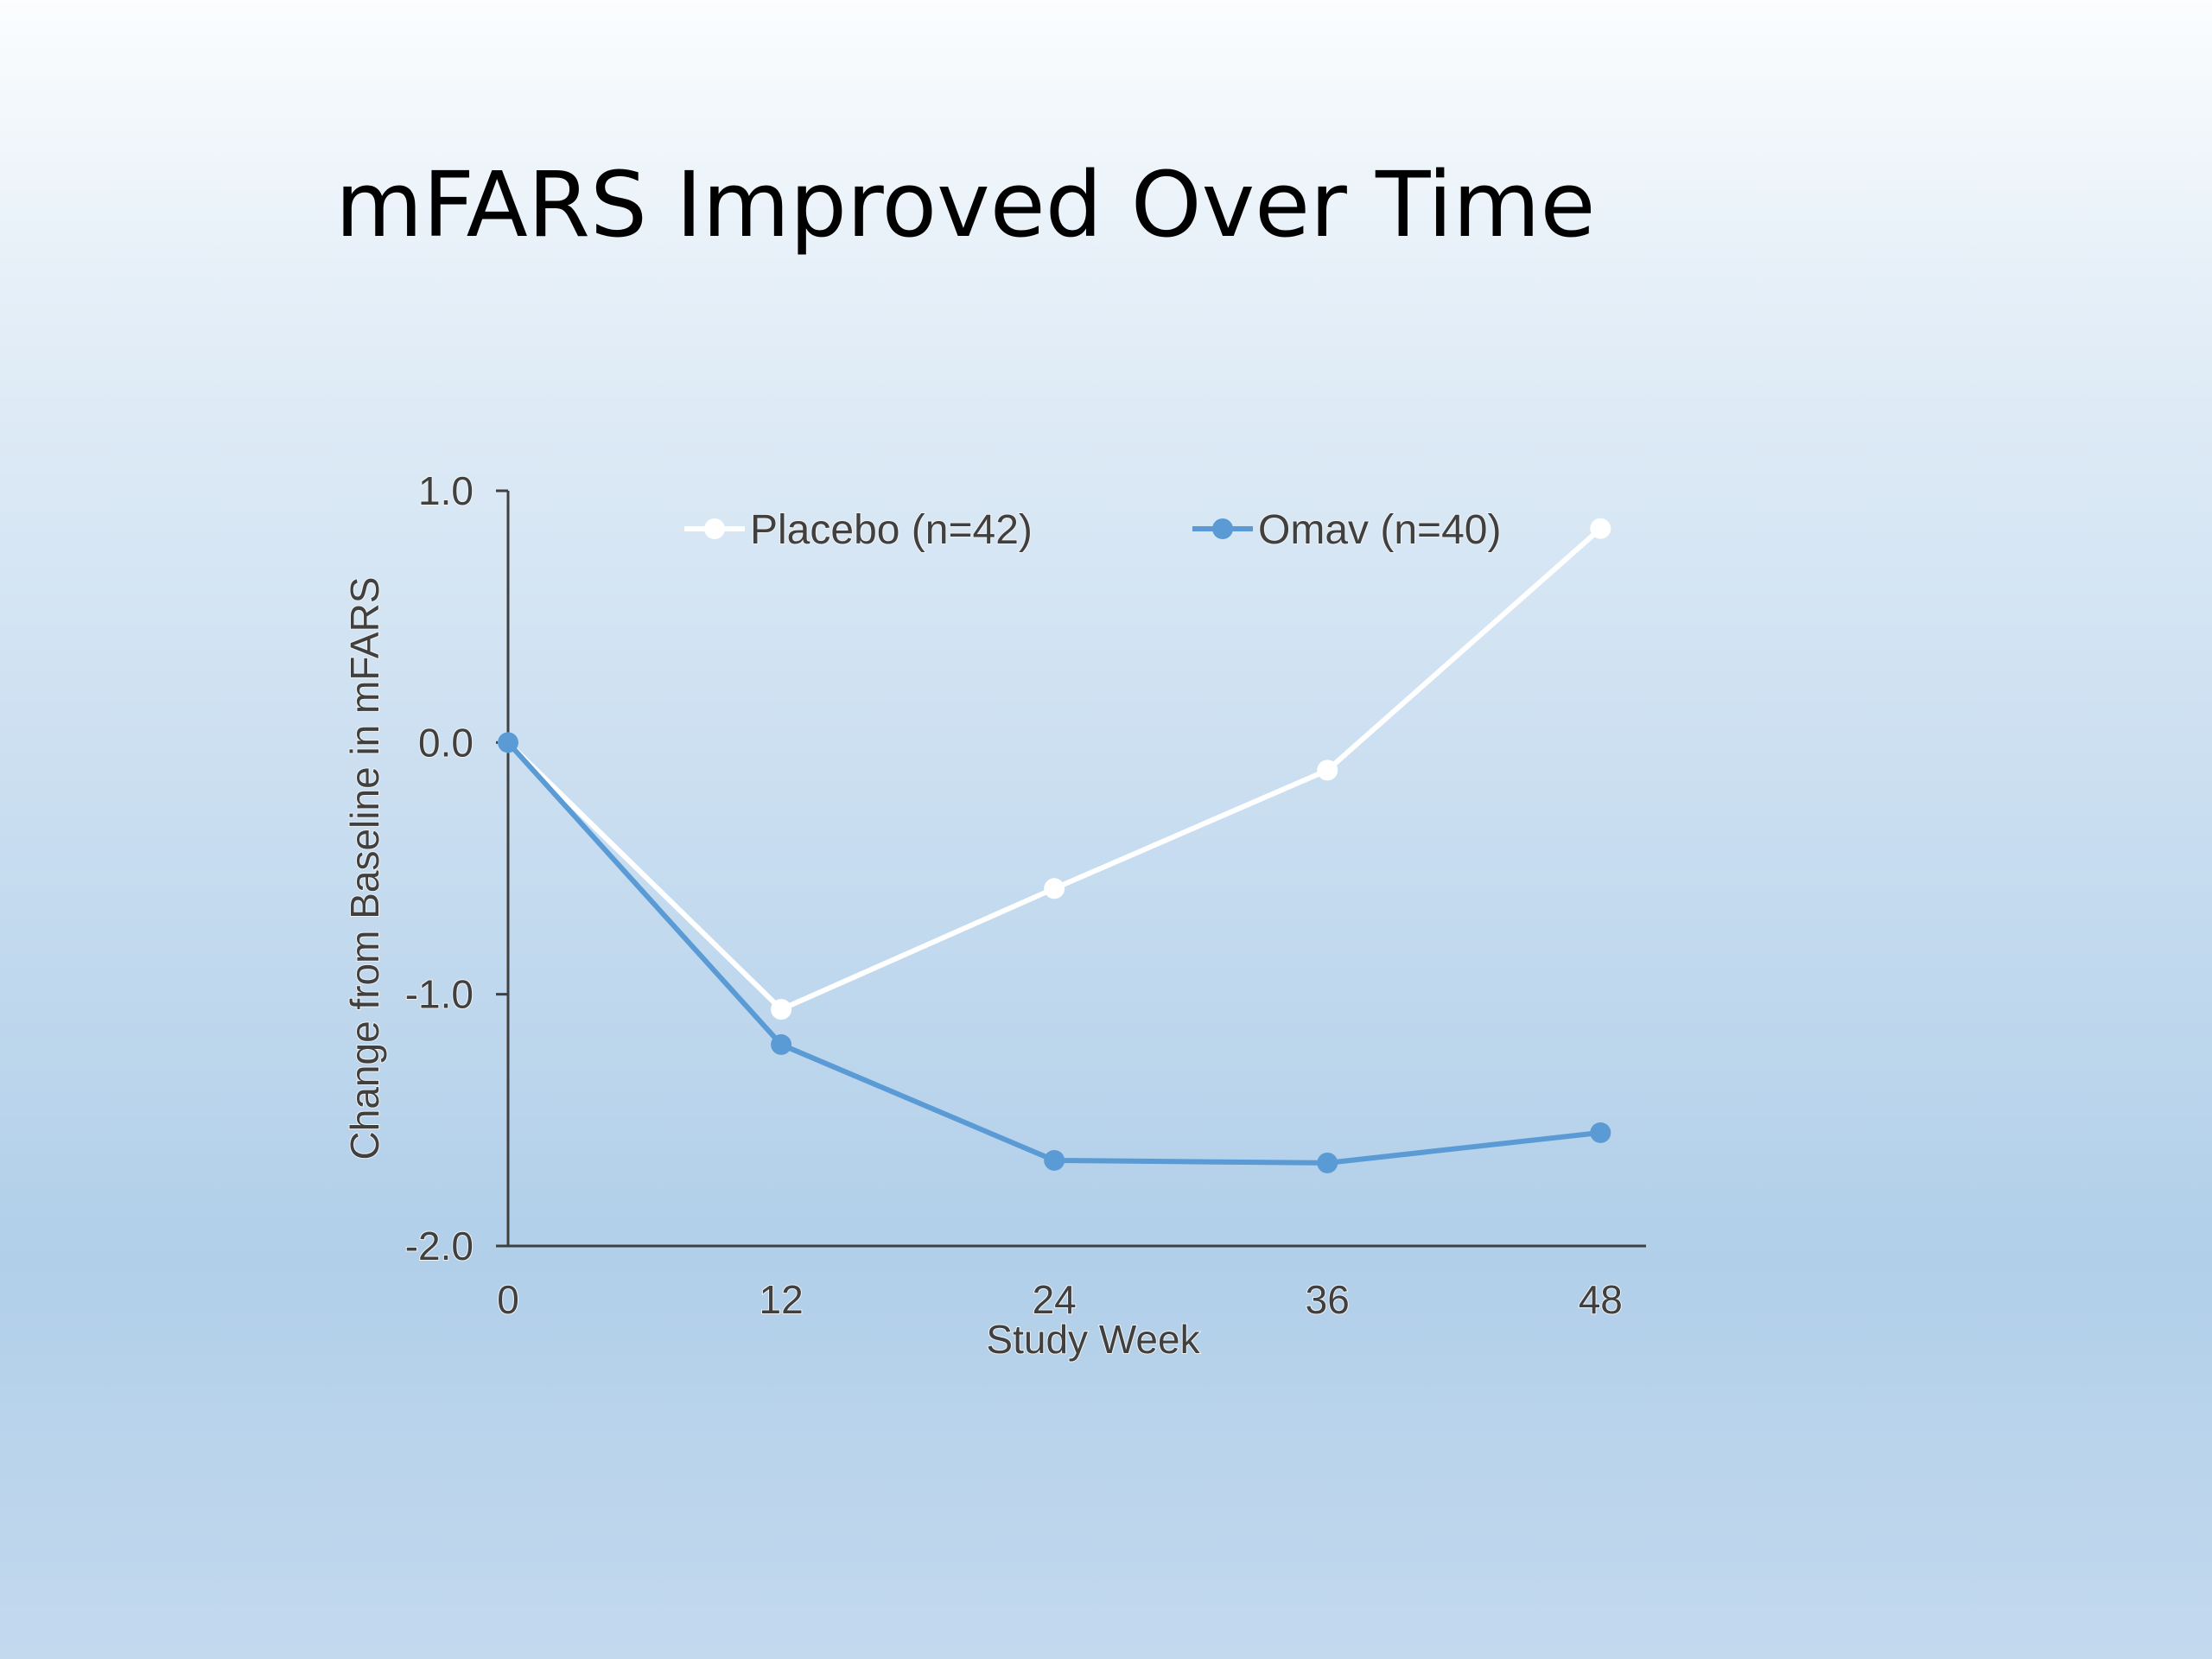 This screenshot has height=1659, width=2212. I want to click on x-axis-ticks: 0 12 24 36 48, so click(1060, 1299).